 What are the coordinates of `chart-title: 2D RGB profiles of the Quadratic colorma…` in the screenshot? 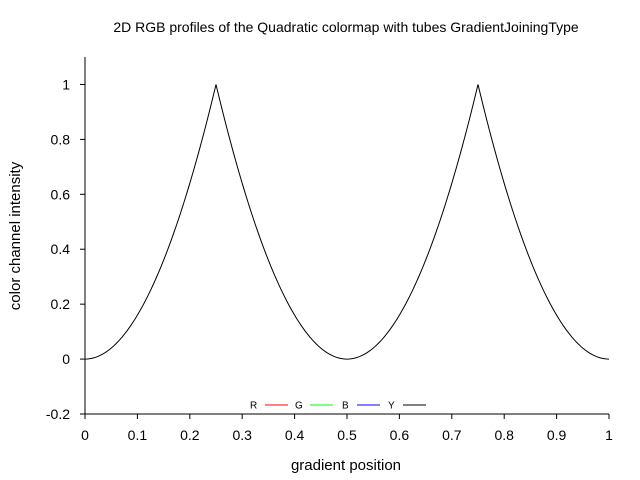 It's located at (346, 27).